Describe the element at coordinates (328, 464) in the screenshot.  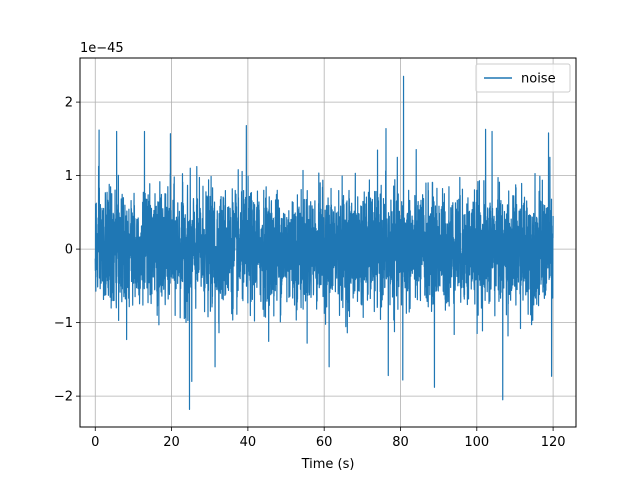
I see `x-axis-label: Time (s)` at that location.